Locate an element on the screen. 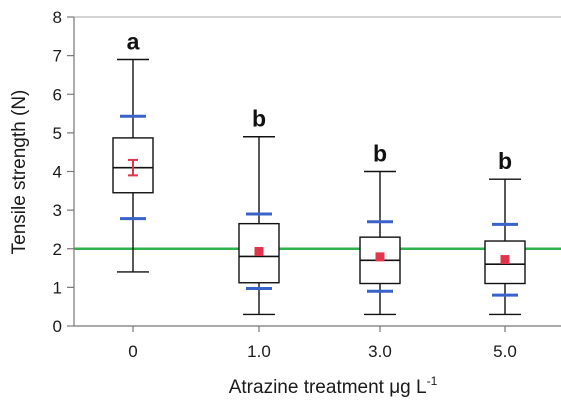 This screenshot has width=561, height=401. y-tick-label: 3 is located at coordinates (57, 210).